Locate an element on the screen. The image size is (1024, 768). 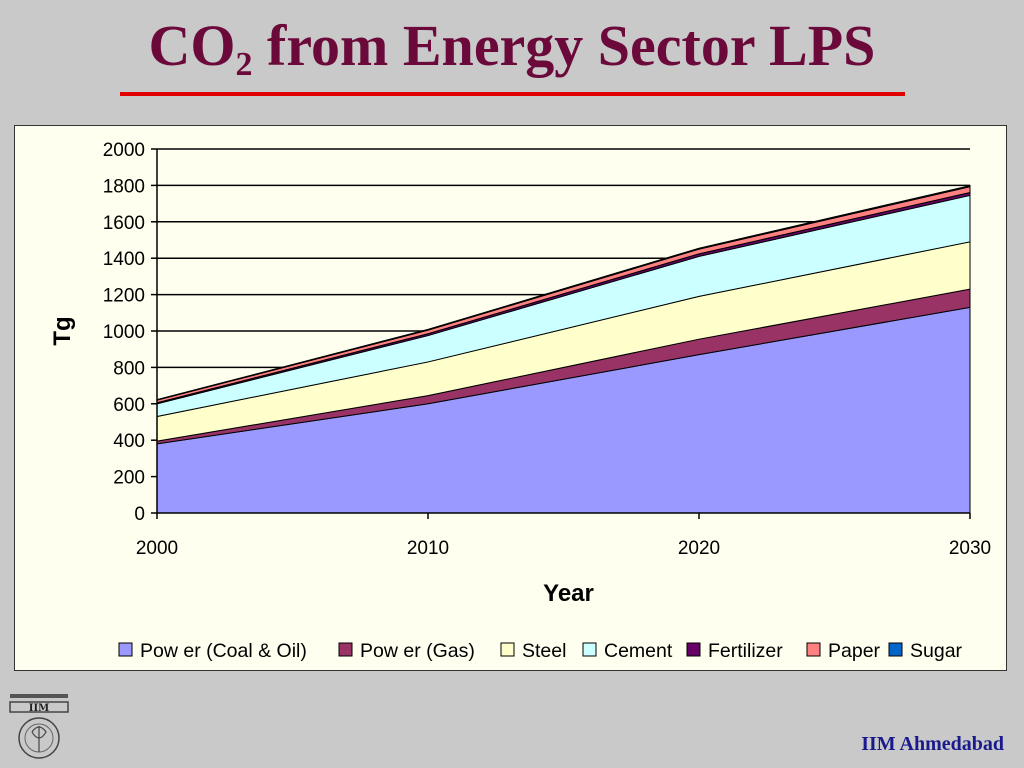
title-co: CO is located at coordinates (192, 45).